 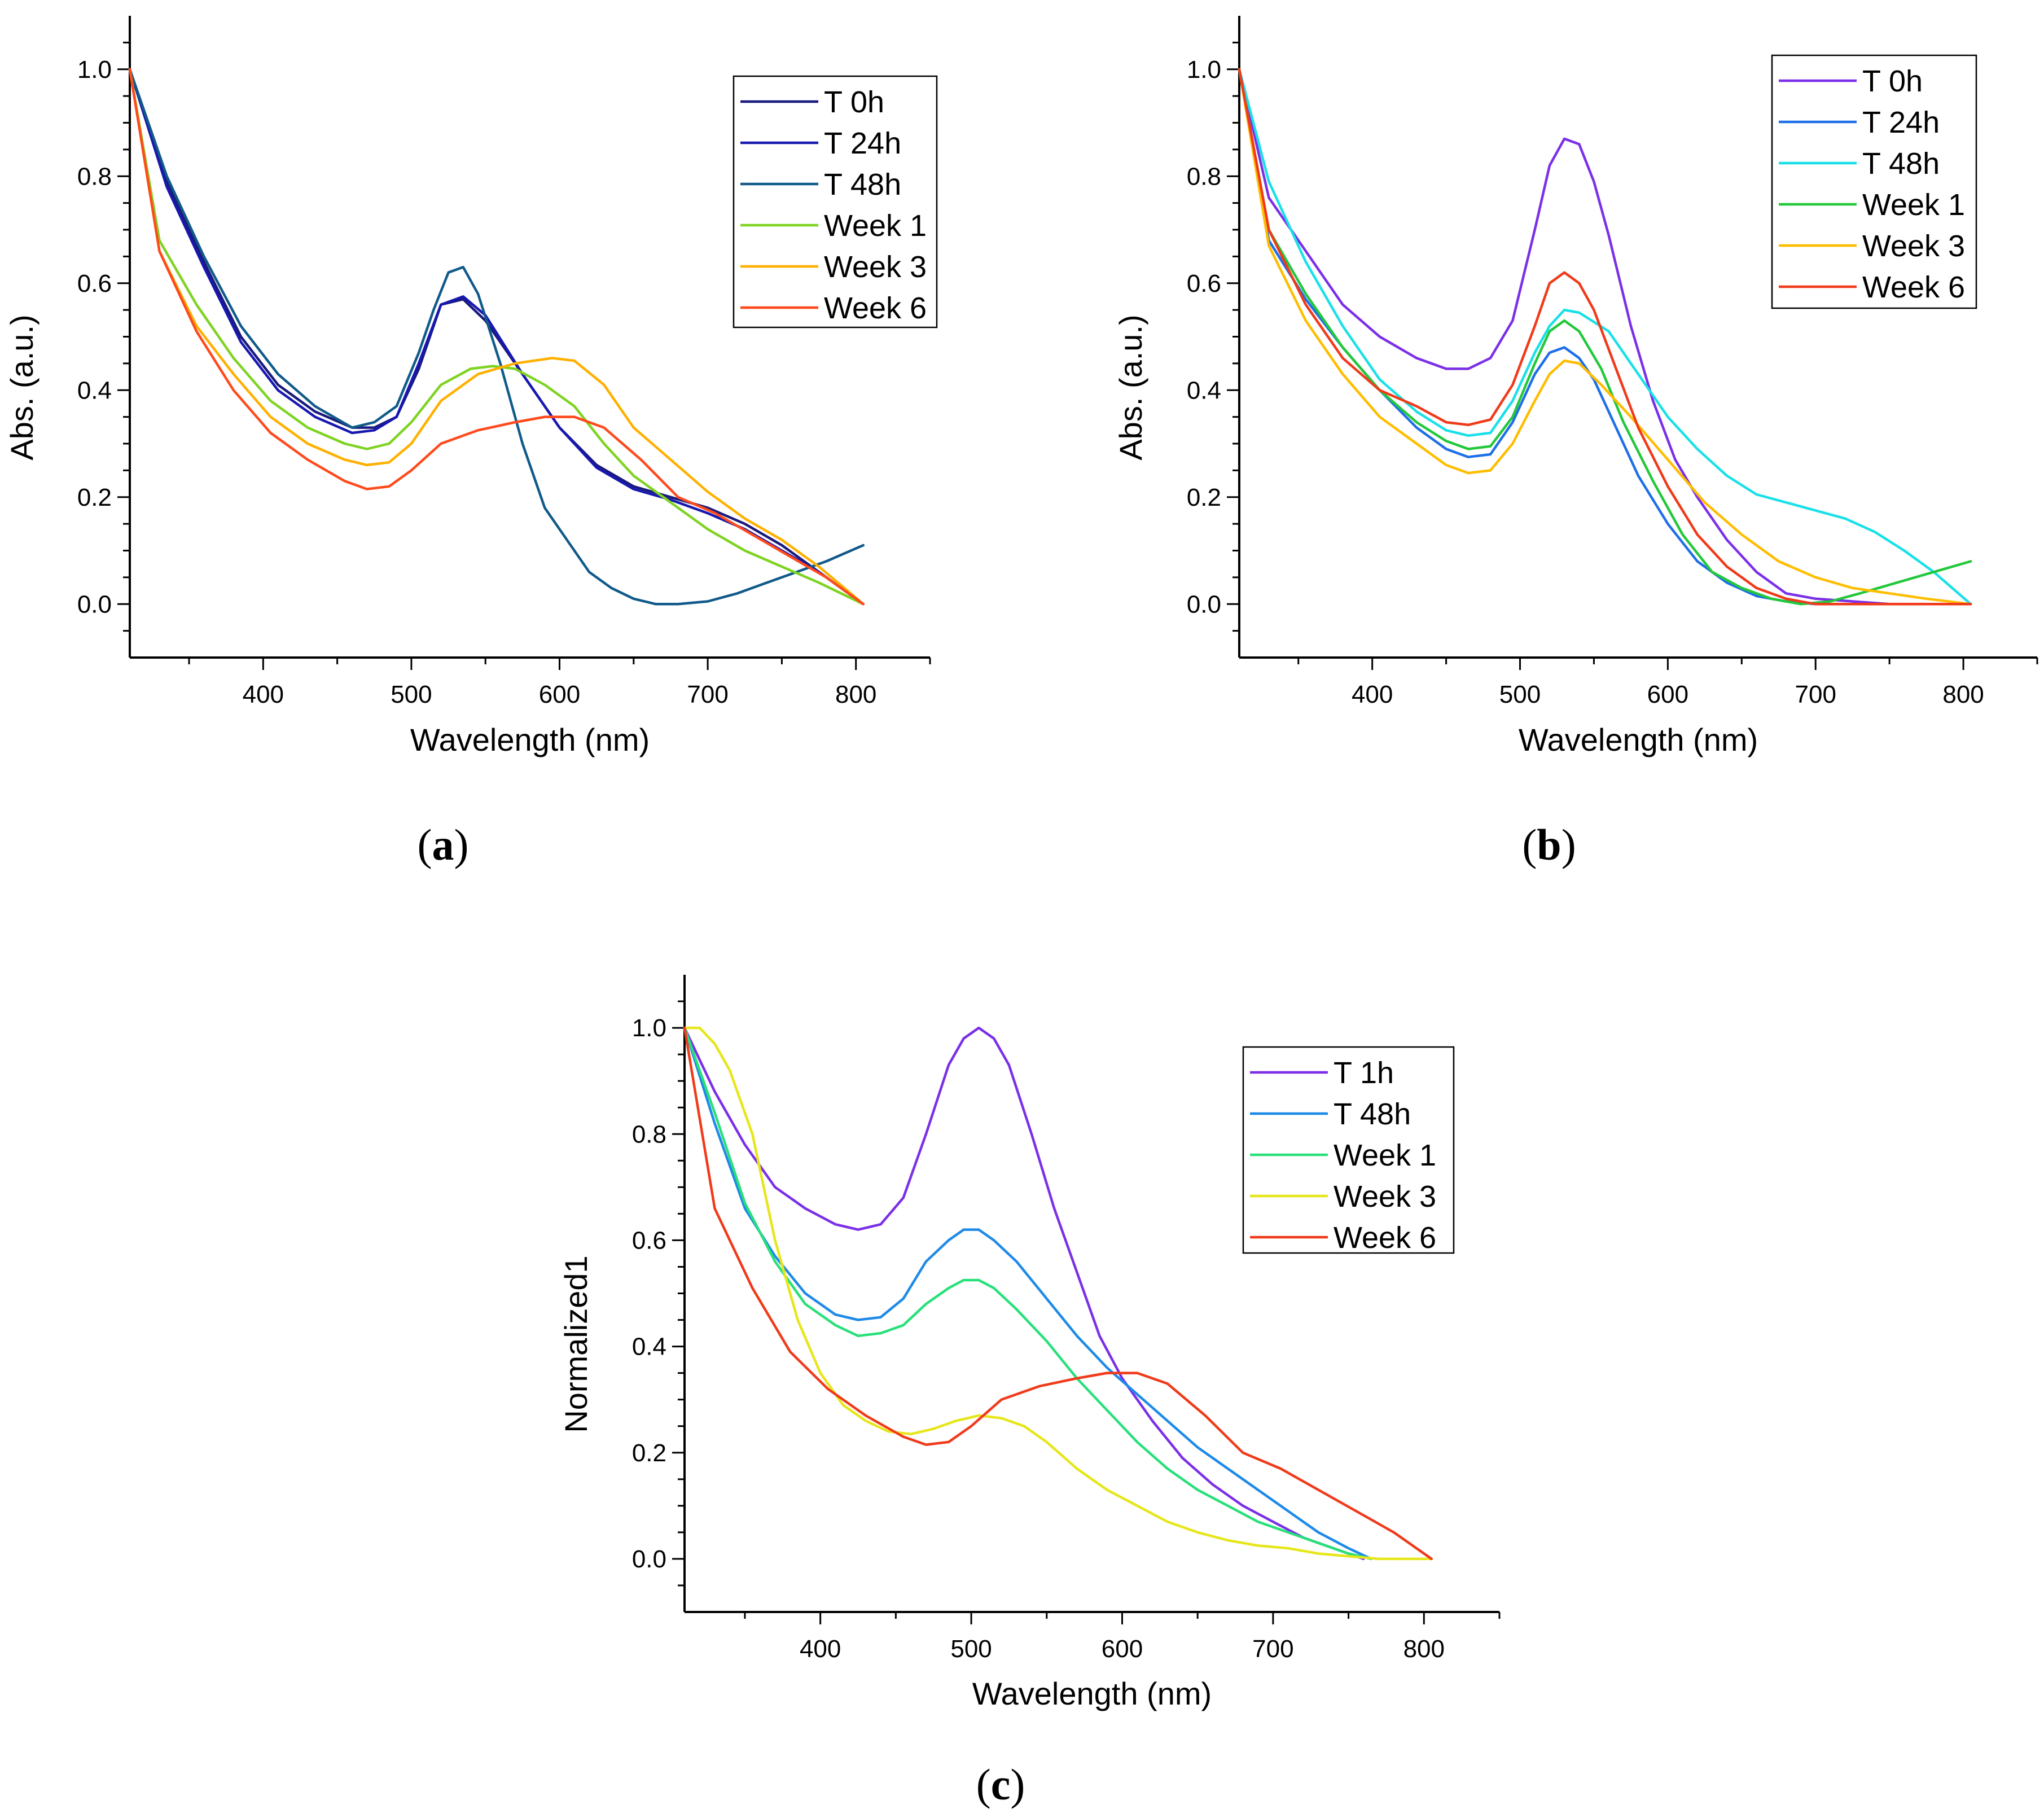 What do you see at coordinates (1348, 1150) in the screenshot?
I see `legend: T 1h T 48h Week 1 Week 3 Week 6` at bounding box center [1348, 1150].